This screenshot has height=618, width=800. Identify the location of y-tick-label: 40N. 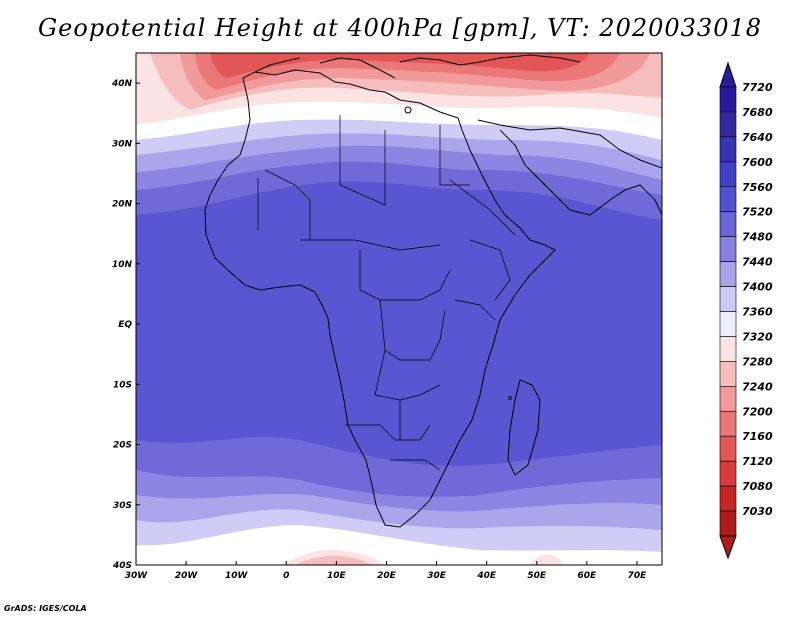
(122, 84).